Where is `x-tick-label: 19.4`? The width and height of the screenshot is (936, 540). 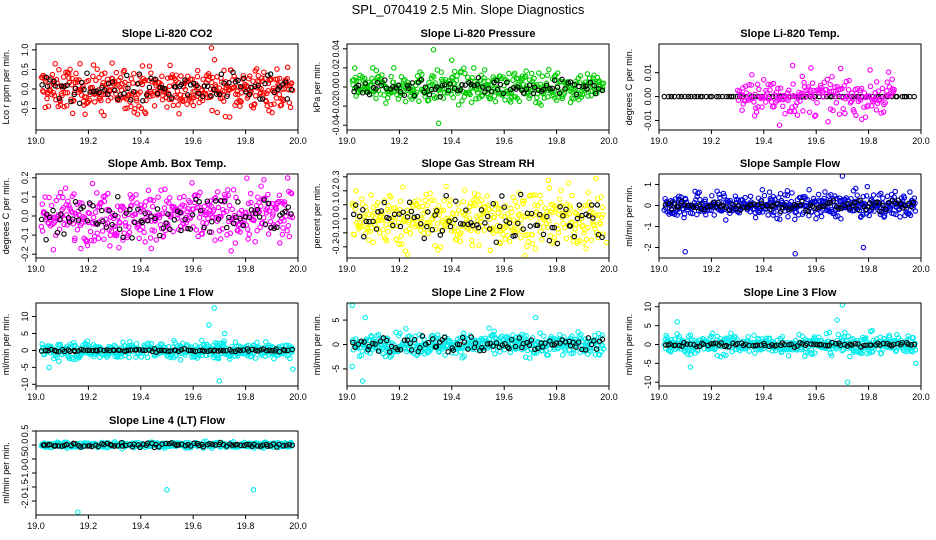 x-tick-label: 19.4 is located at coordinates (141, 397).